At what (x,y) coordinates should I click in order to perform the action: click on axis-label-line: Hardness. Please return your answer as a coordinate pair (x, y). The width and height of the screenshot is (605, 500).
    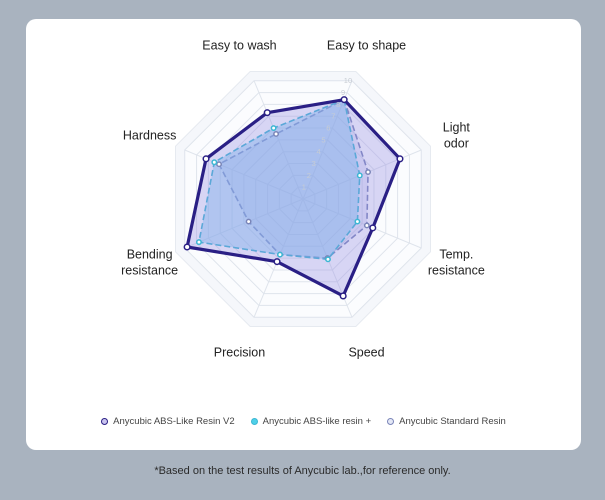
    Looking at the image, I should click on (150, 135).